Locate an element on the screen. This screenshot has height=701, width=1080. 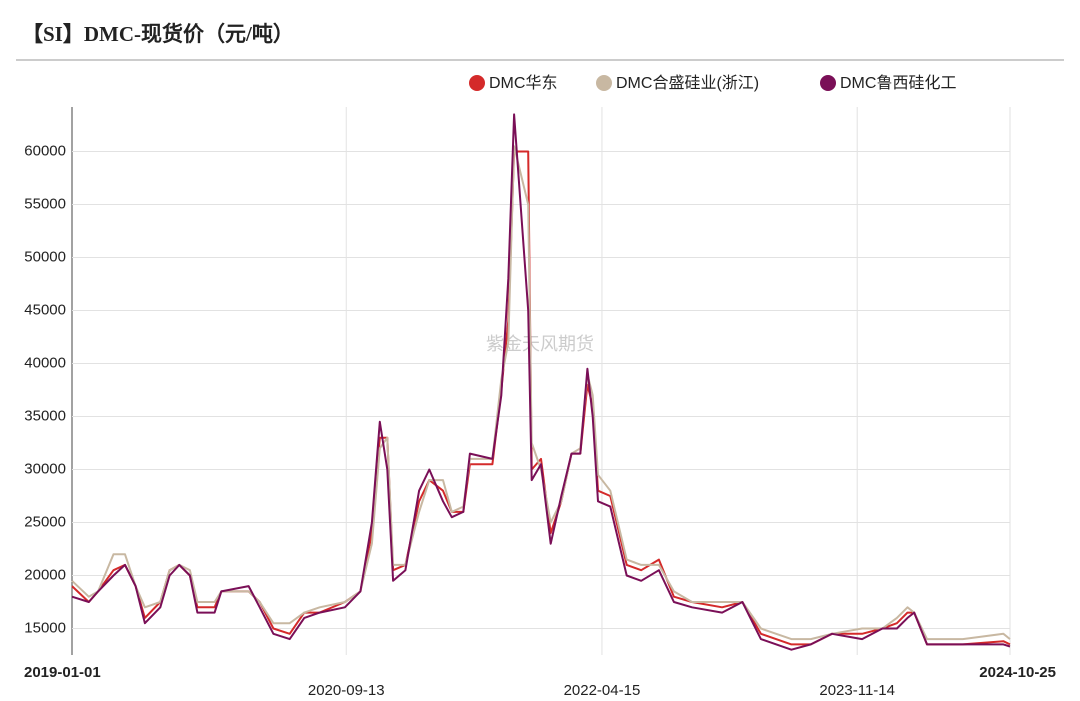
x-tick-label: 2023-11-14 is located at coordinates (857, 690).